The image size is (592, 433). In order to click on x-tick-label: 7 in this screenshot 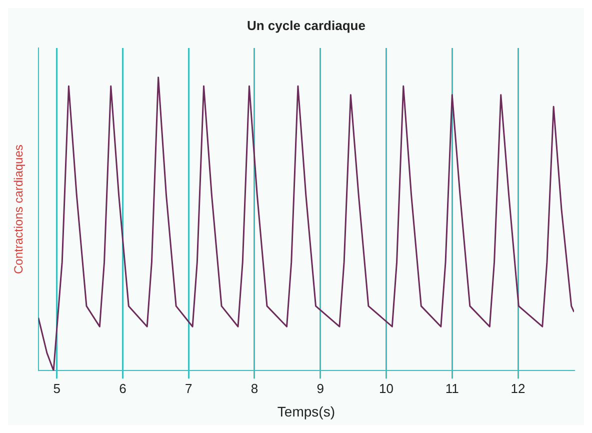, I will do `click(188, 388)`.